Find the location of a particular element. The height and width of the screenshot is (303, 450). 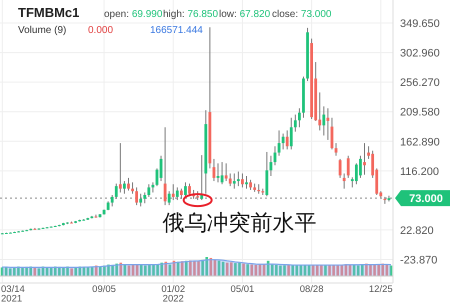

y-tick-label: 209.580 is located at coordinates (420, 112).